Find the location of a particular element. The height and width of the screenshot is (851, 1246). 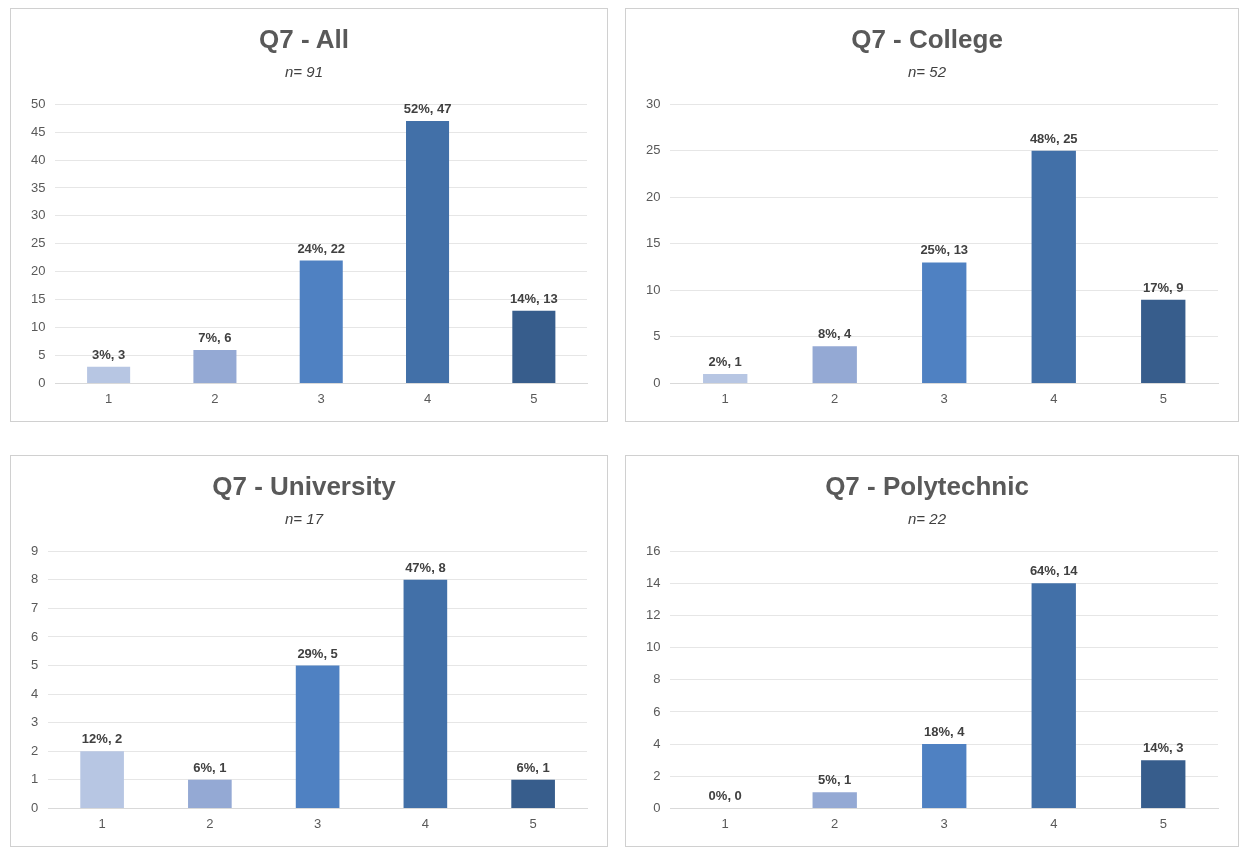

chart-title: Q7 - University is located at coordinates (304, 485).